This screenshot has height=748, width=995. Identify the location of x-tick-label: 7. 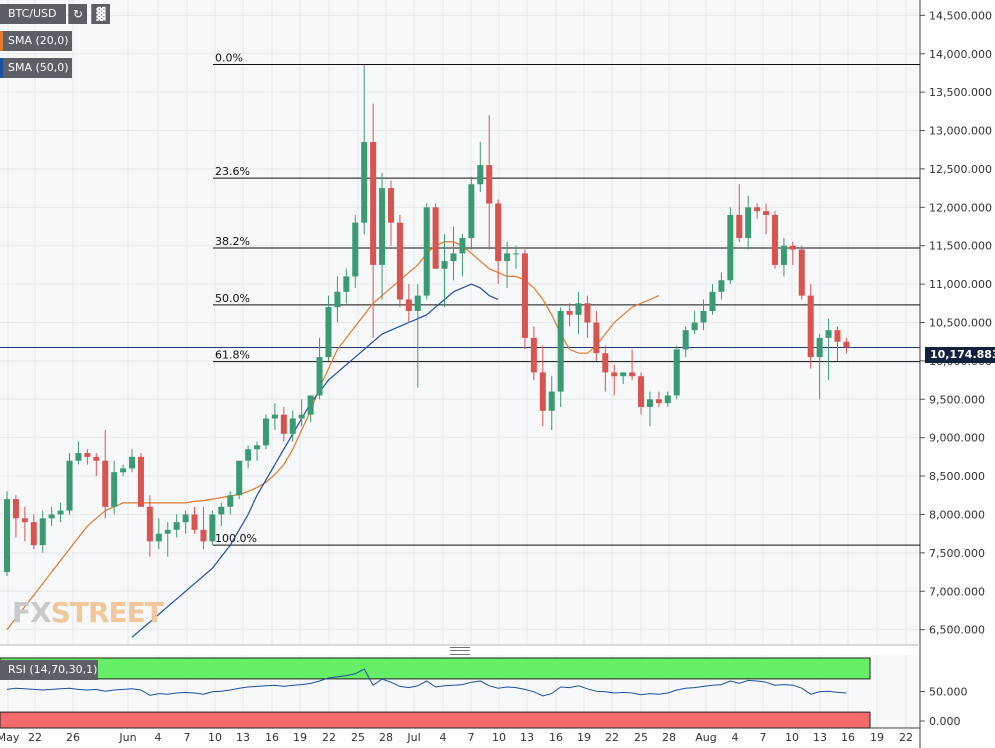
(471, 737).